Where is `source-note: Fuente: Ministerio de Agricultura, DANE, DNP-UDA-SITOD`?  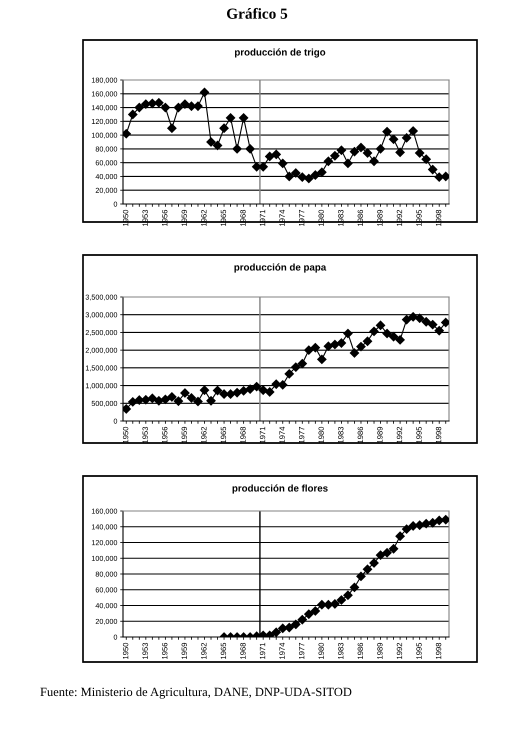 source-note: Fuente: Ministerio de Agricultura, DANE, DNP-UDA-SITOD is located at coordinates (196, 693).